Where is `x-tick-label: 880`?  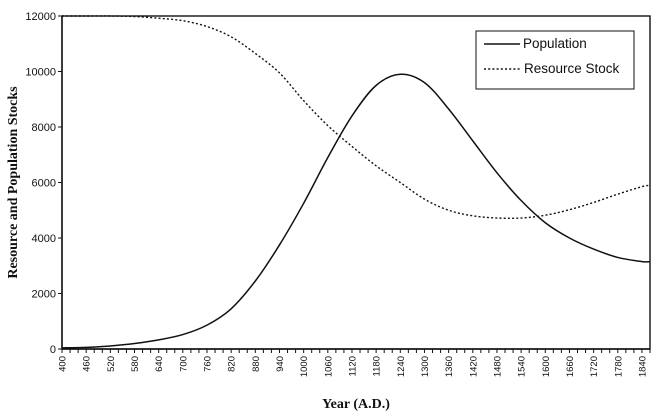 x-tick-label: 880 is located at coordinates (256, 364).